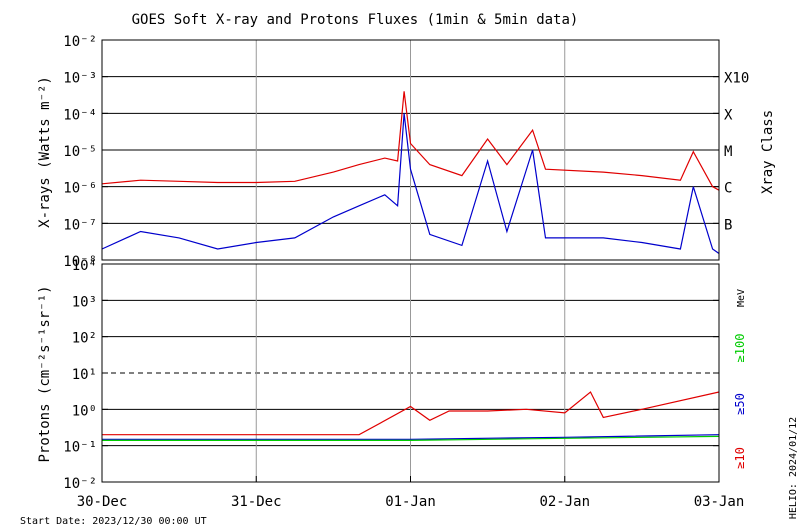  I want to click on x-tick-label: 03-Jan, so click(719, 502).